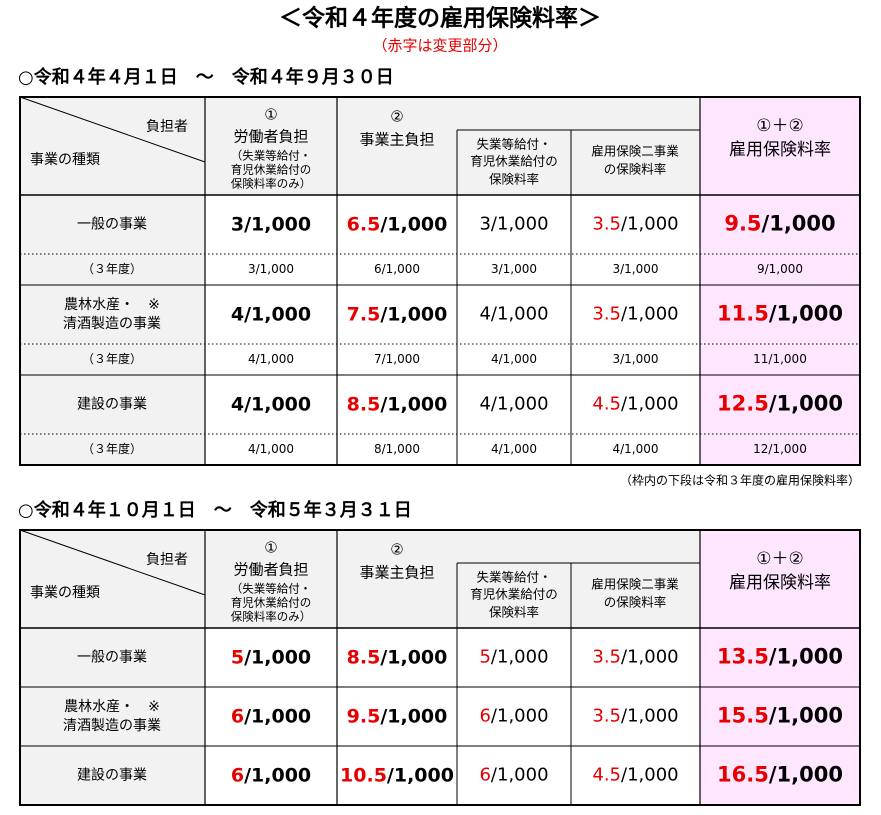 The height and width of the screenshot is (815, 881). What do you see at coordinates (271, 170) in the screenshot?
I see `header-worker: 育児休業給付の` at bounding box center [271, 170].